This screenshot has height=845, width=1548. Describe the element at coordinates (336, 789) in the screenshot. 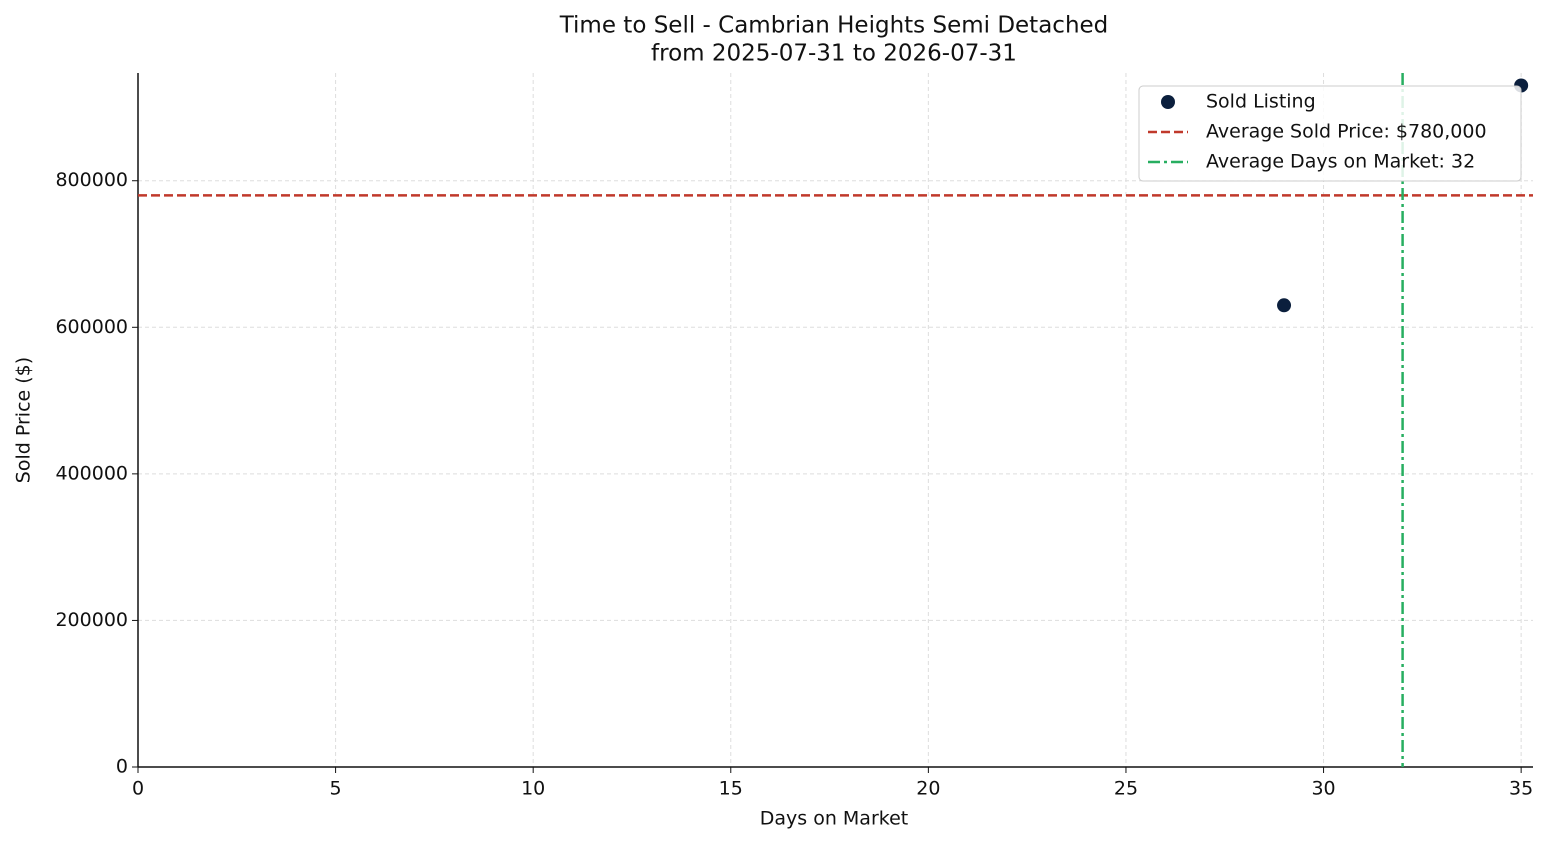

I see `x-tick-label: 5` at that location.